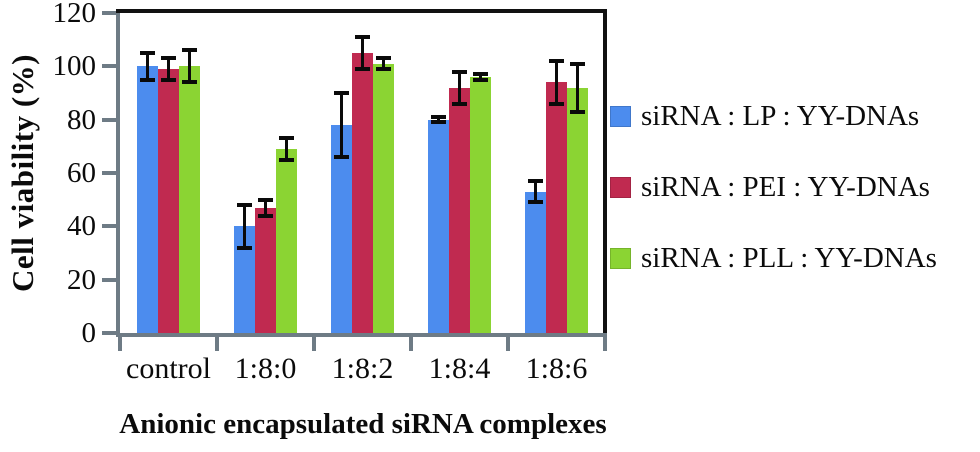 This screenshot has height=452, width=980. I want to click on y-tick-label: 60, so click(81, 173).